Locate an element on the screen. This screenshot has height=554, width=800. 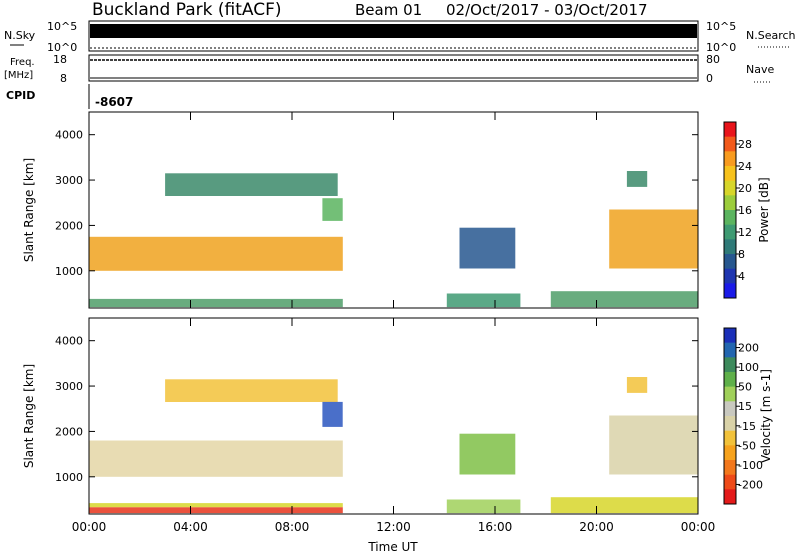
freq-tick-top: 18 is located at coordinates (60, 59).